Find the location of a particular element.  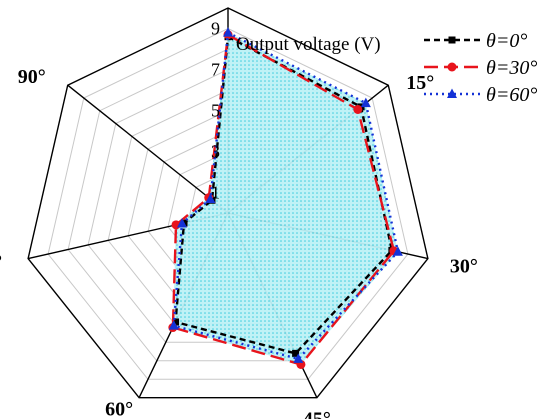

category-label: 75° is located at coordinates (1, 263).